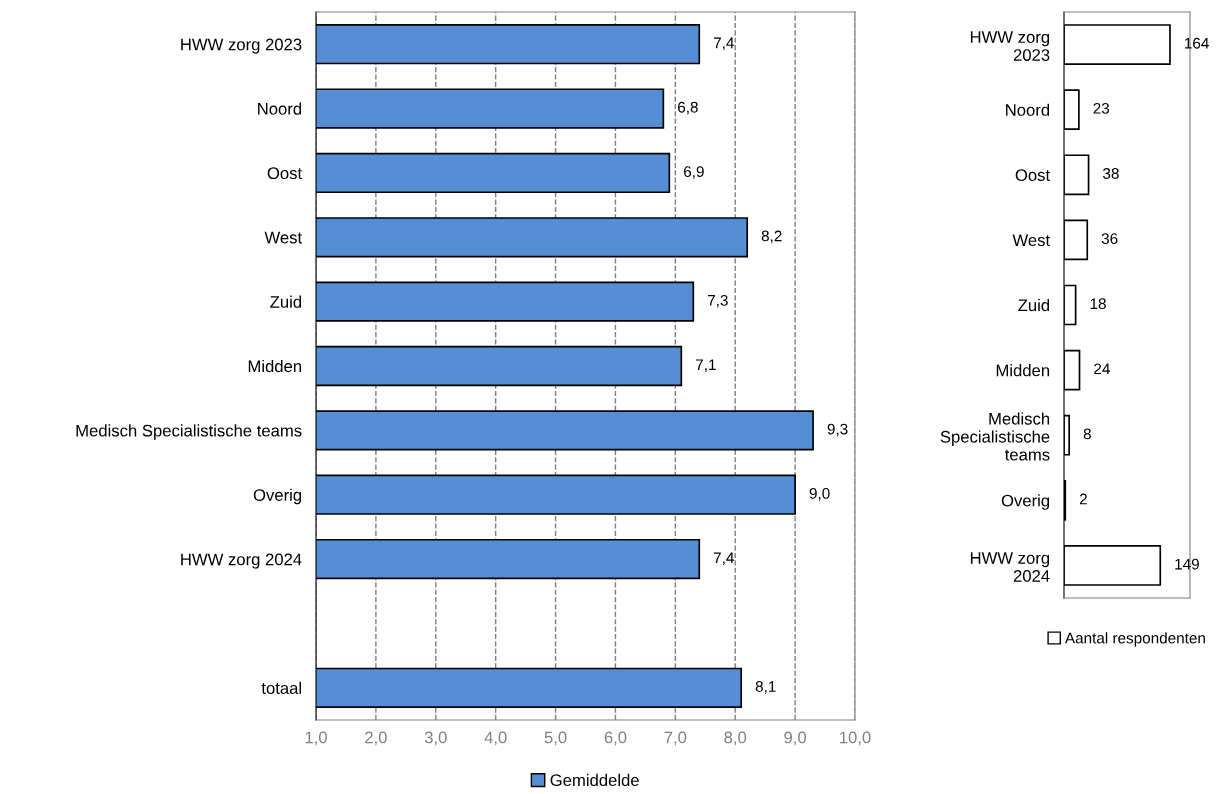  I want to click on x-tick-label: 4,0, so click(495, 738).